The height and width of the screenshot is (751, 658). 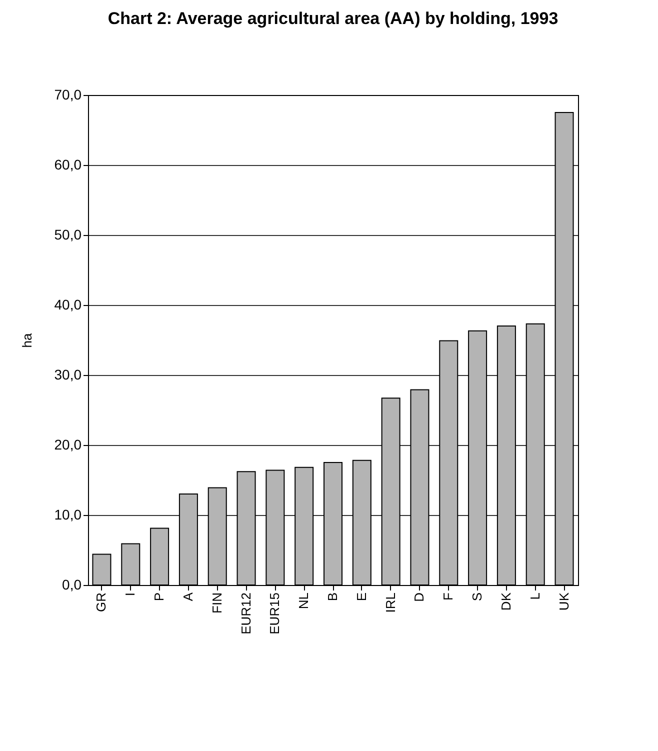 What do you see at coordinates (448, 596) in the screenshot?
I see `x-tick-label: F` at bounding box center [448, 596].